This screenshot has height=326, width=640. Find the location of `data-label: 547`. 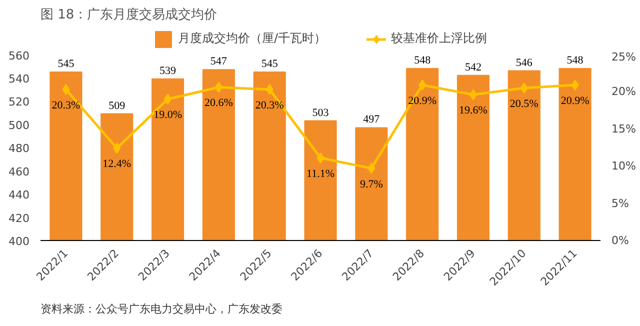

data-label: 547 is located at coordinates (219, 62).